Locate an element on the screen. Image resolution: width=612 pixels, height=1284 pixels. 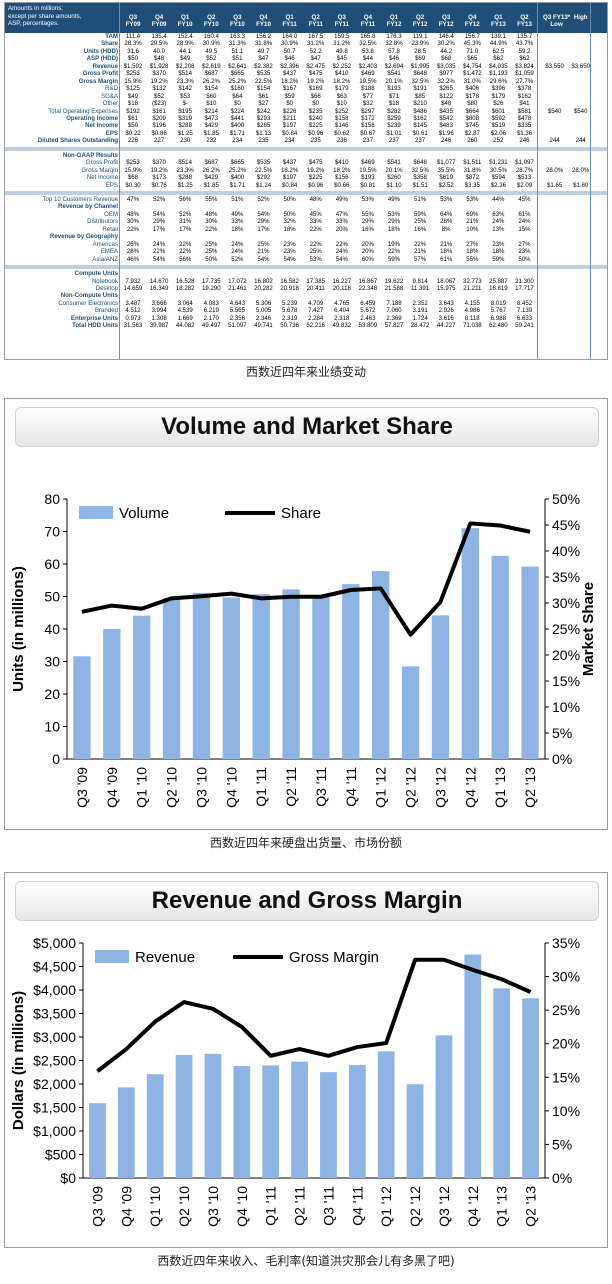
table-cell: 44.082 is located at coordinates (185, 326).